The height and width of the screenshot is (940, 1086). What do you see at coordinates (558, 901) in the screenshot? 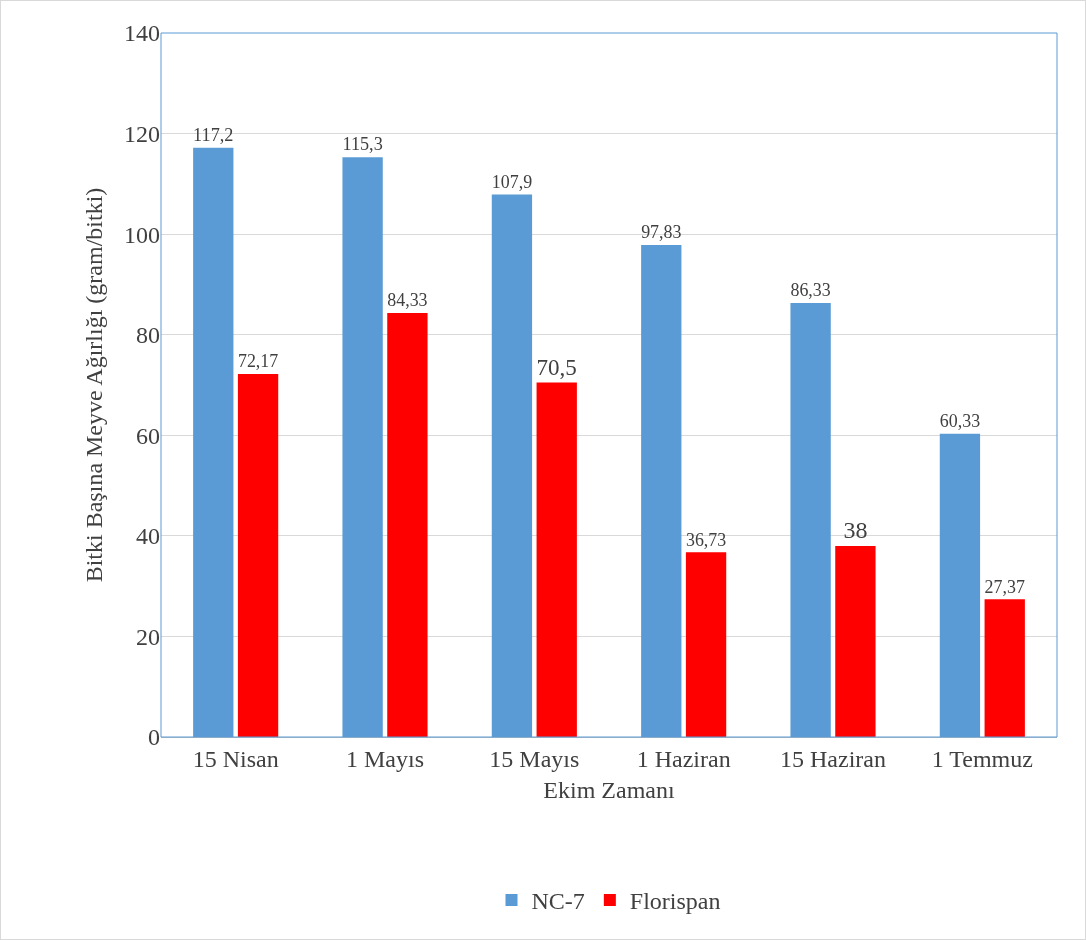
I see `legend-label: NC-7` at bounding box center [558, 901].